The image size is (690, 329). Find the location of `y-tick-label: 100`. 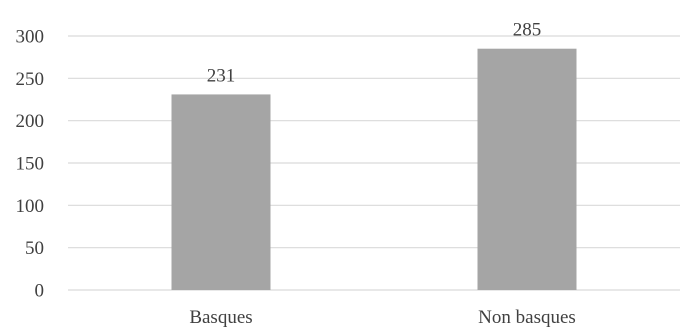

y-tick-label: 100 is located at coordinates (30, 206).